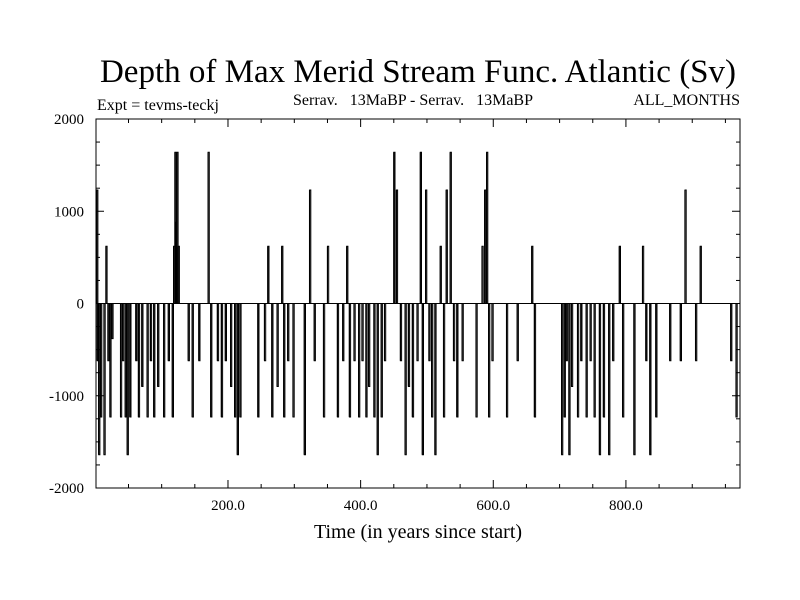 Image resolution: width=800 pixels, height=600 pixels. What do you see at coordinates (158, 105) in the screenshot?
I see `chart-subtitle-experiment: Expt = tevms-teckj` at bounding box center [158, 105].